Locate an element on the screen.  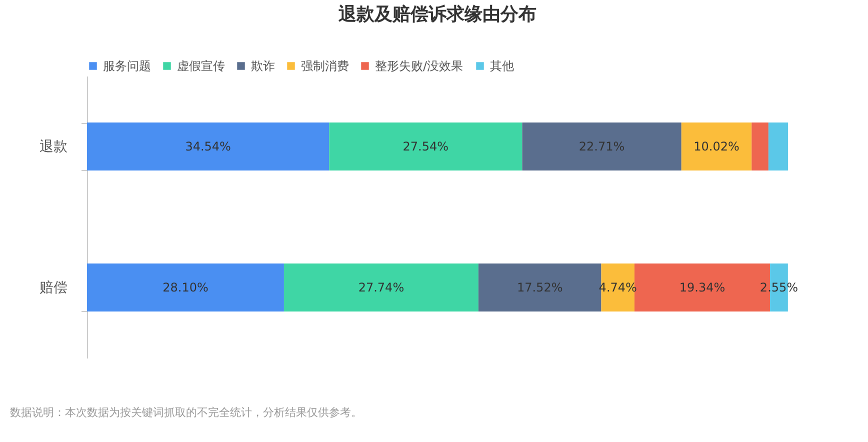
y-tick-label: 退款 is located at coordinates (54, 147).